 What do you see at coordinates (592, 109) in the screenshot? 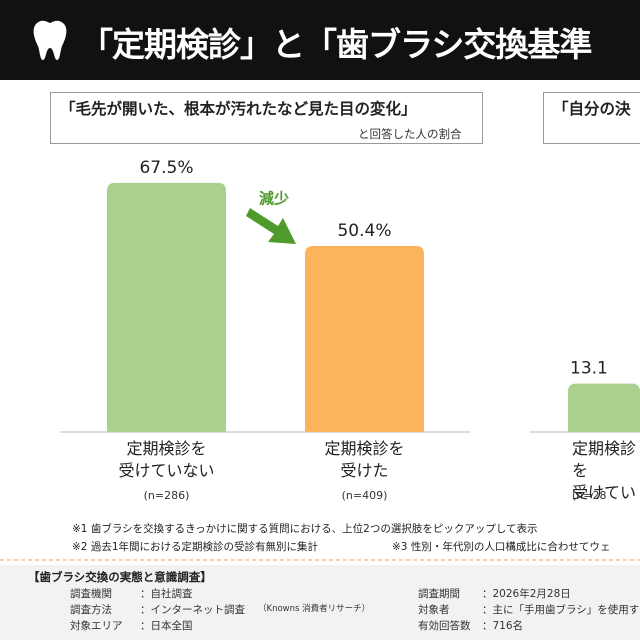
I see `chart-title: 「自分の決` at bounding box center [592, 109].